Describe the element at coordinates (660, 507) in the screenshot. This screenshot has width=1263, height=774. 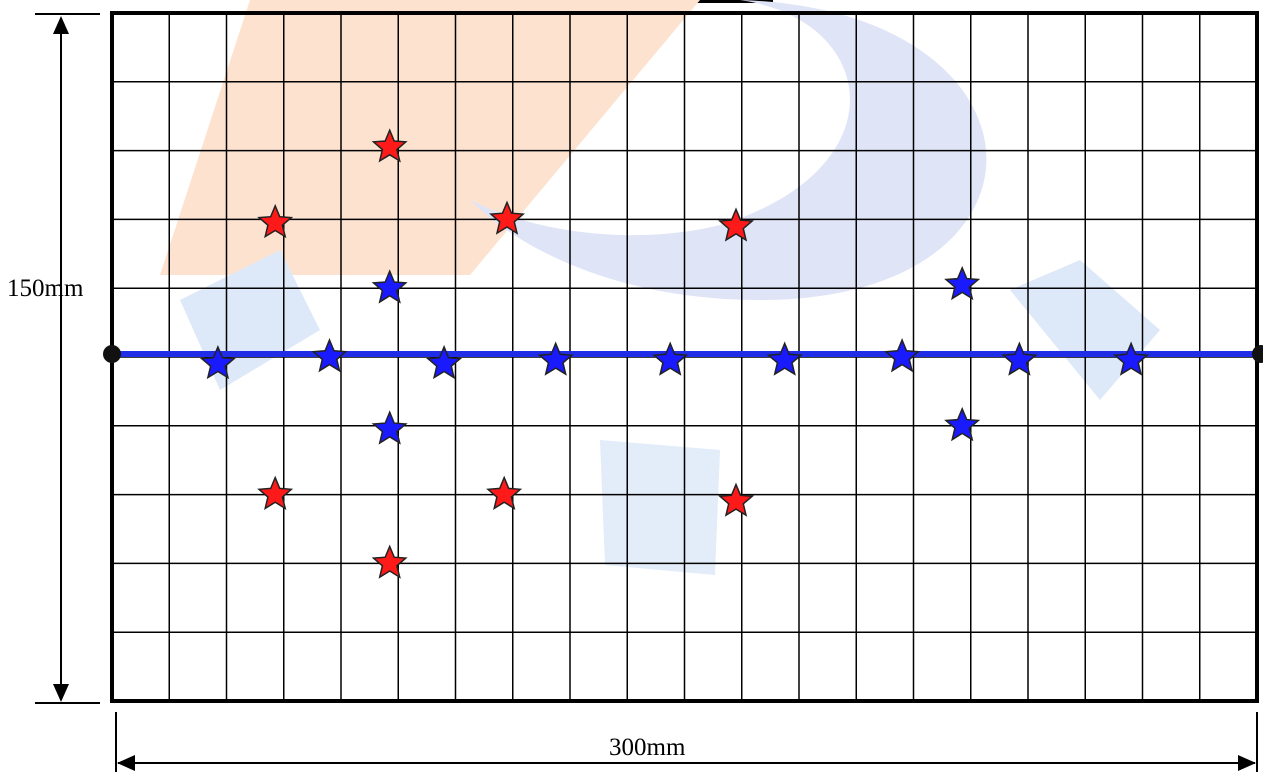
I see `watermark-glyph-center` at that location.